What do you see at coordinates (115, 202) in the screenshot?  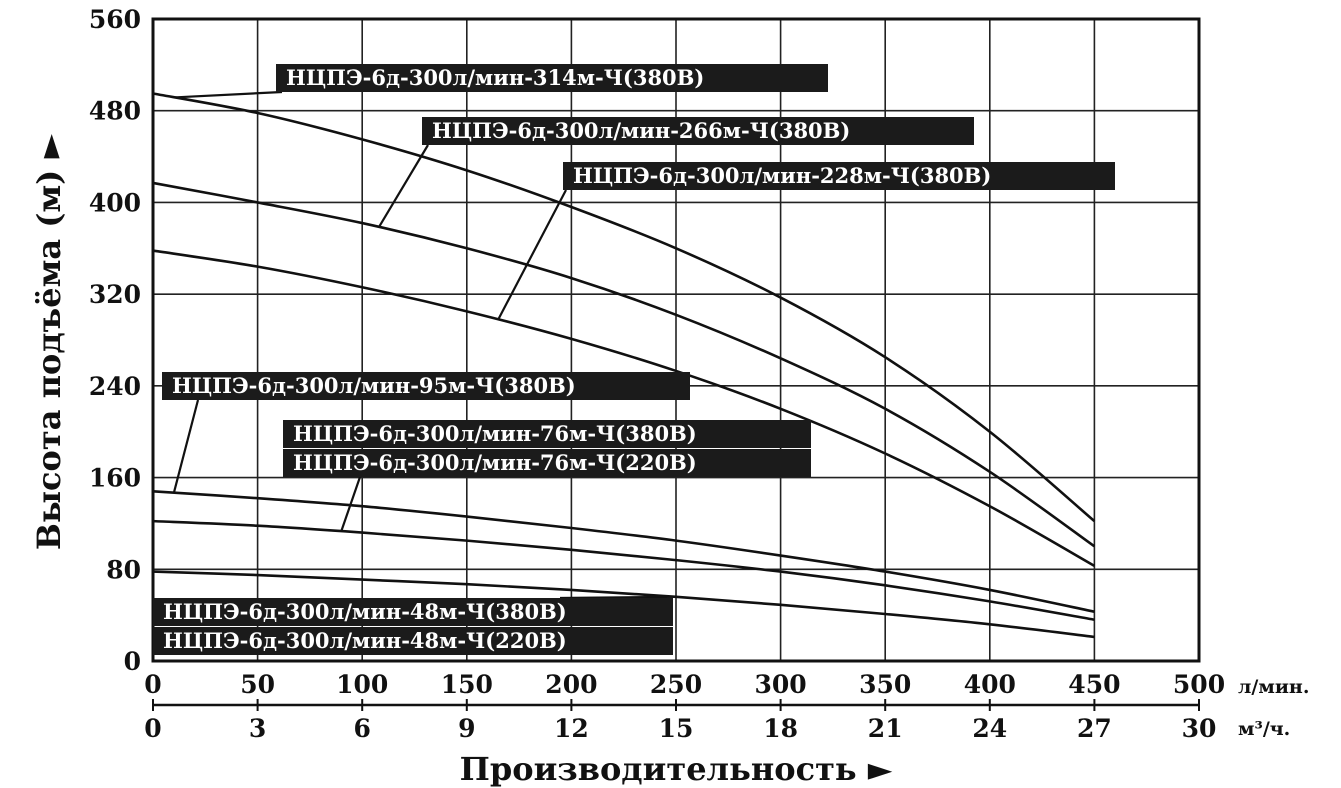 I see `y-tick-label-5: 400` at bounding box center [115, 202].